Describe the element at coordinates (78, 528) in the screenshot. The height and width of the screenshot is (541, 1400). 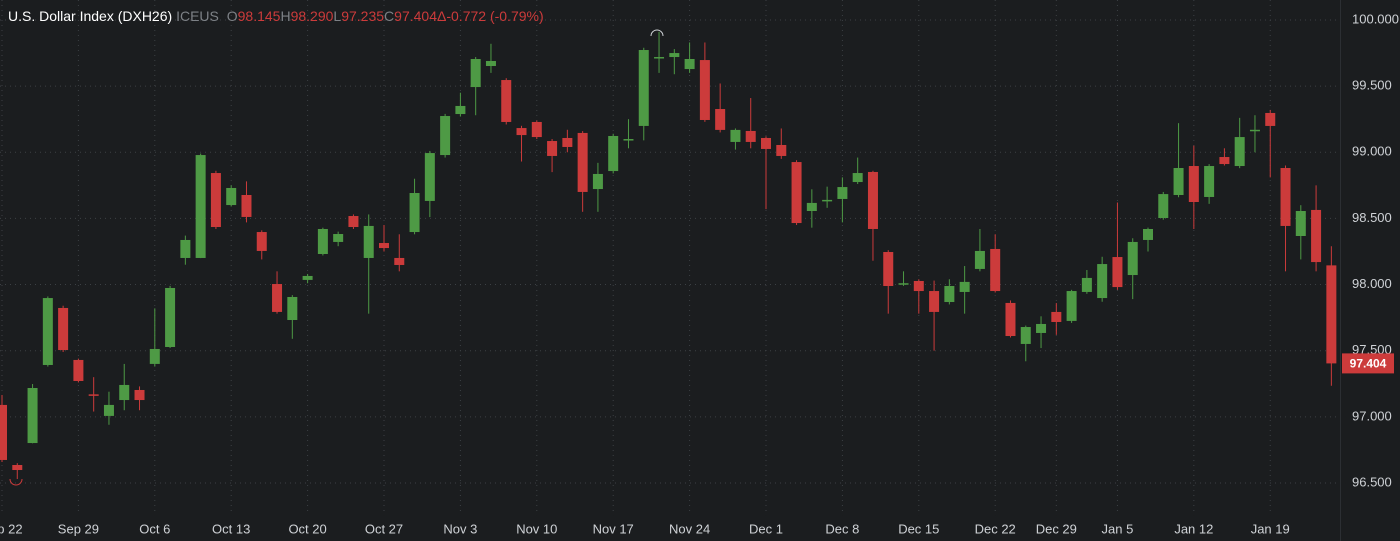
I see `x-tick-label: Sep 29` at that location.